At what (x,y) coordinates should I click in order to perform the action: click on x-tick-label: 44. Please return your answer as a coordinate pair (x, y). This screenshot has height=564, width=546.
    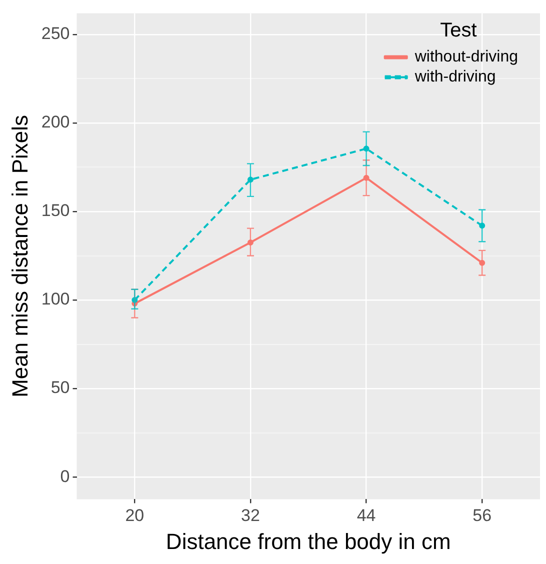
    Looking at the image, I should click on (366, 516).